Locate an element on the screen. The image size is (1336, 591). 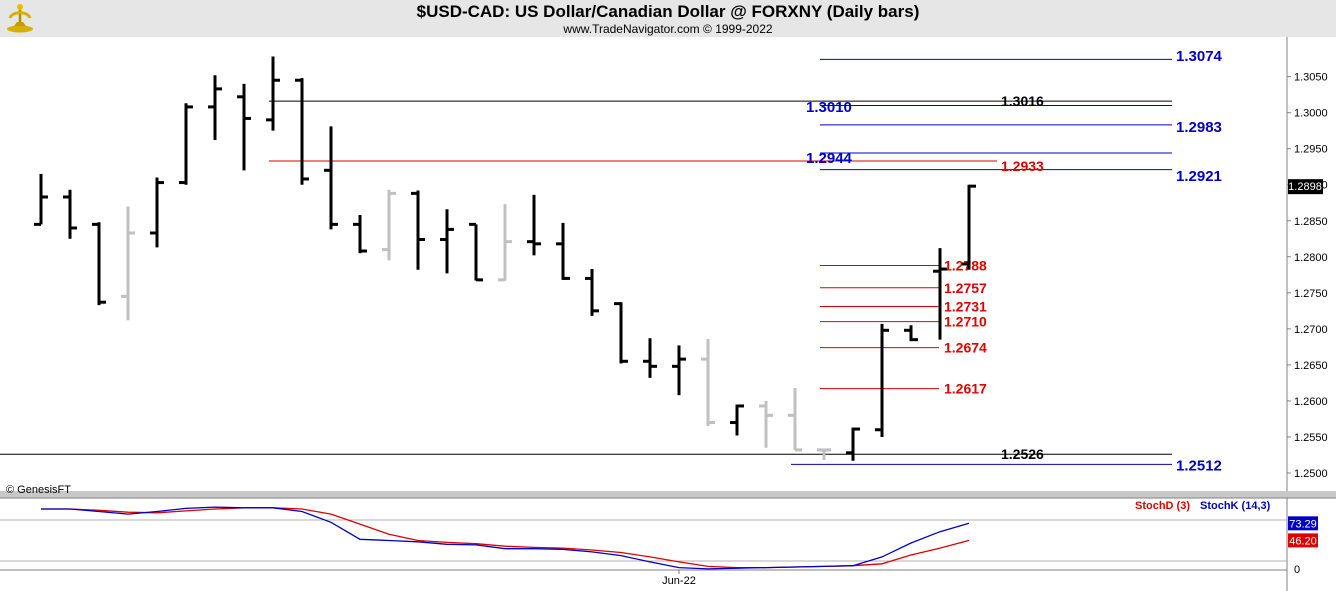
stoch-d-badge: 46.20 is located at coordinates (1303, 540).